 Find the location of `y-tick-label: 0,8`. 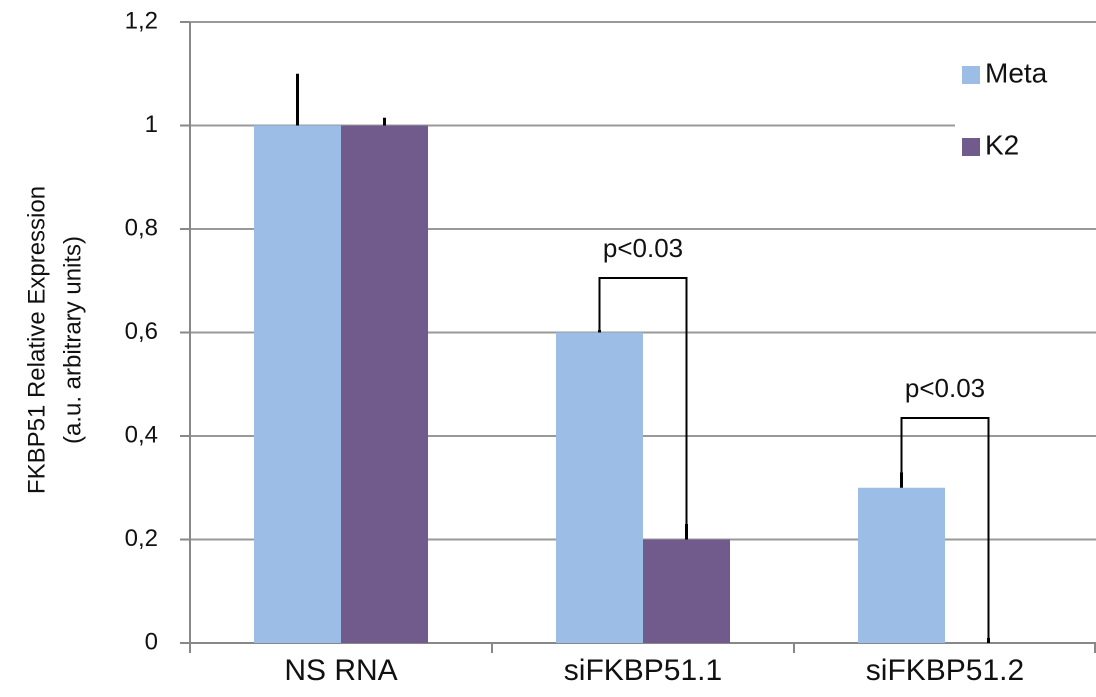

y-tick-label: 0,8 is located at coordinates (141, 227).